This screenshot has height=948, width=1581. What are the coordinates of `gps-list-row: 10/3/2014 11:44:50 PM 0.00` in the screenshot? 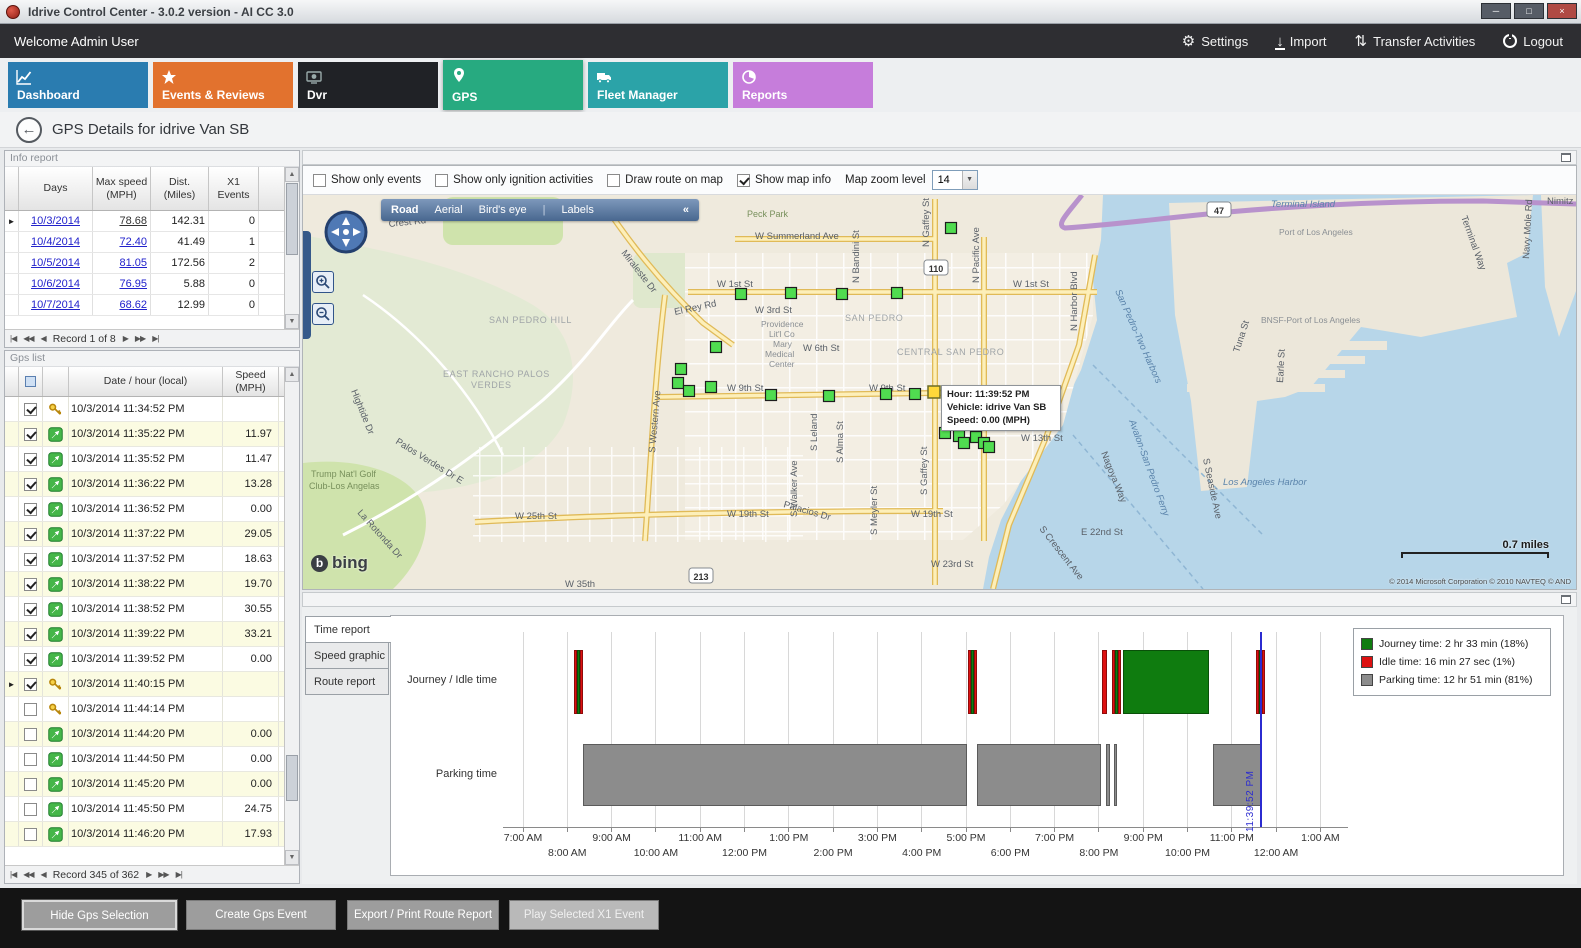 It's located at (144, 759).